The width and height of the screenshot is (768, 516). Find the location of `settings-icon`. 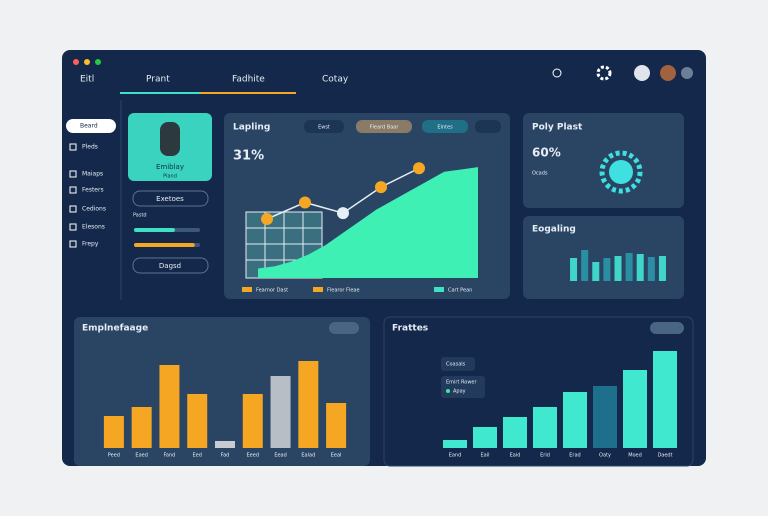

settings-icon is located at coordinates (604, 73).